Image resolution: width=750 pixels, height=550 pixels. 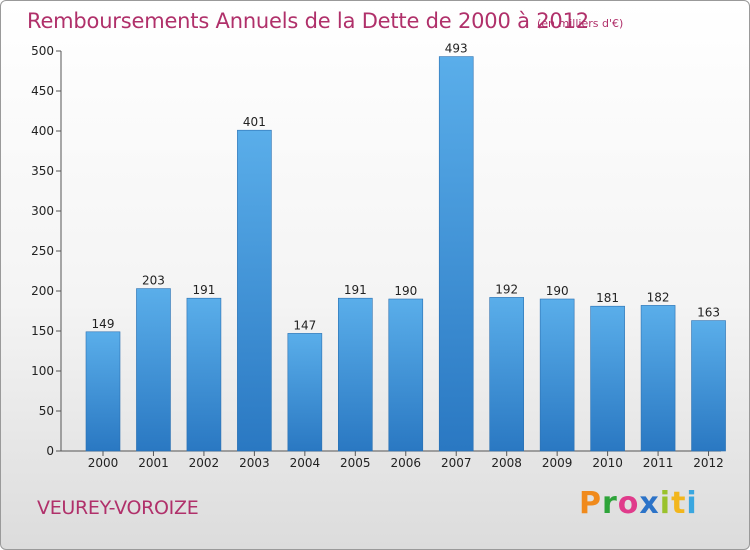 What do you see at coordinates (628, 503) in the screenshot?
I see `logo-letter: o` at bounding box center [628, 503].